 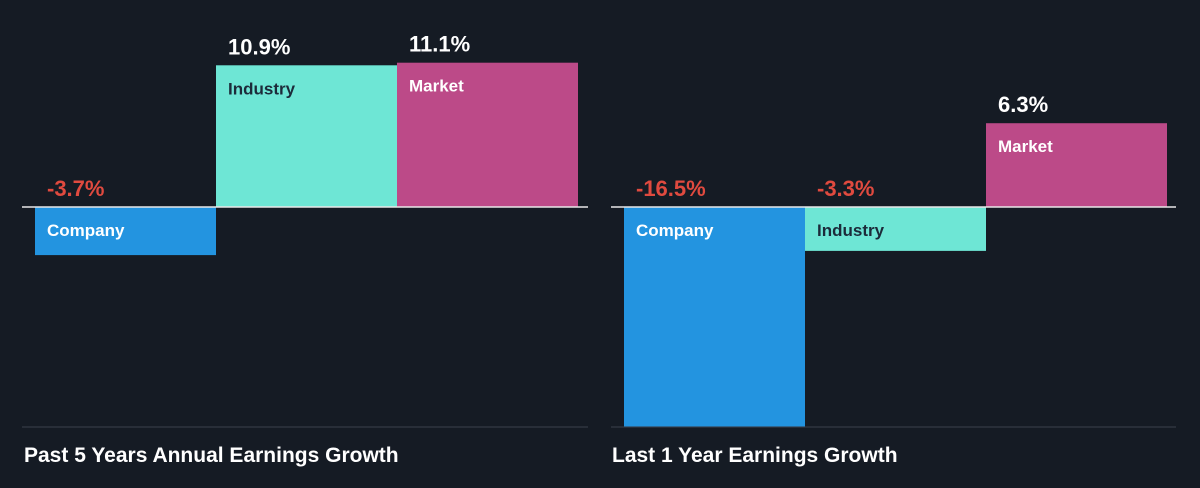 I want to click on bar-label-market-one-year: Market, so click(x=1025, y=146).